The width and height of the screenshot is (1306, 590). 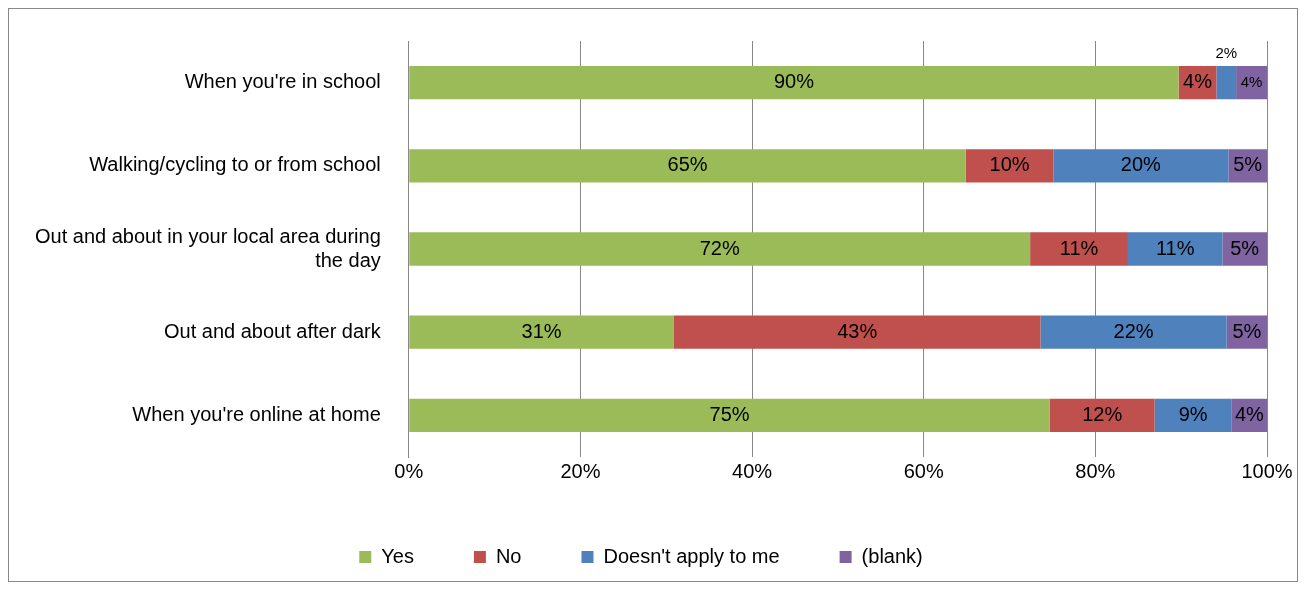 What do you see at coordinates (1095, 470) in the screenshot?
I see `x-tick-label: 80%` at bounding box center [1095, 470].